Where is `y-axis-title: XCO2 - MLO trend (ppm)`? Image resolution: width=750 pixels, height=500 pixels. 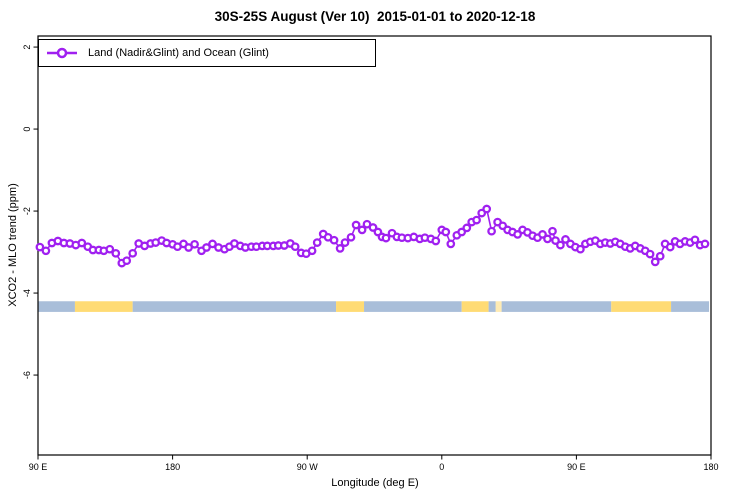
y-axis-title: XCO2 - MLO trend (ppm) is located at coordinates (13, 245).